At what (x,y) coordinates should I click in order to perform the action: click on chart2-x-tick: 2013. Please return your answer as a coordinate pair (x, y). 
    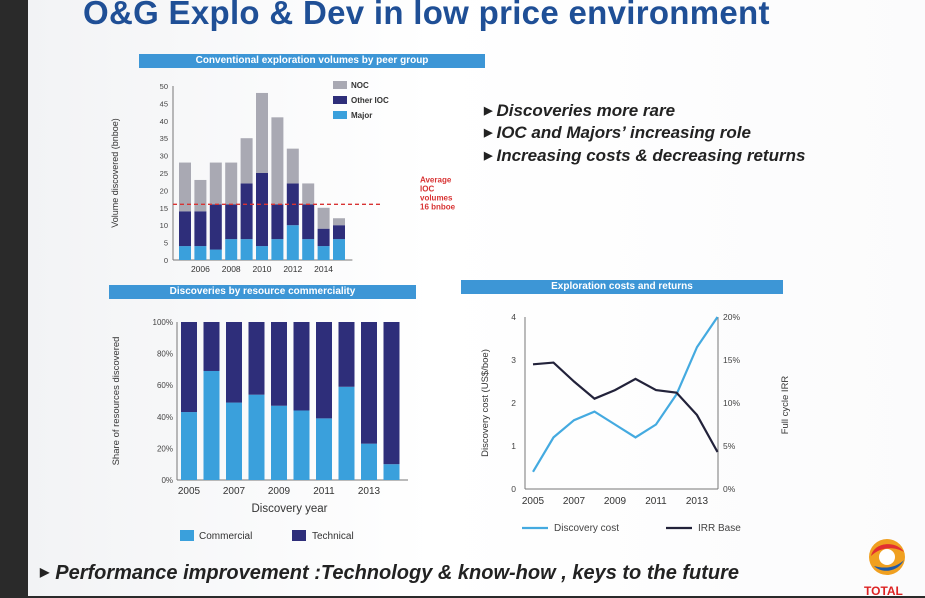
    Looking at the image, I should click on (369, 491).